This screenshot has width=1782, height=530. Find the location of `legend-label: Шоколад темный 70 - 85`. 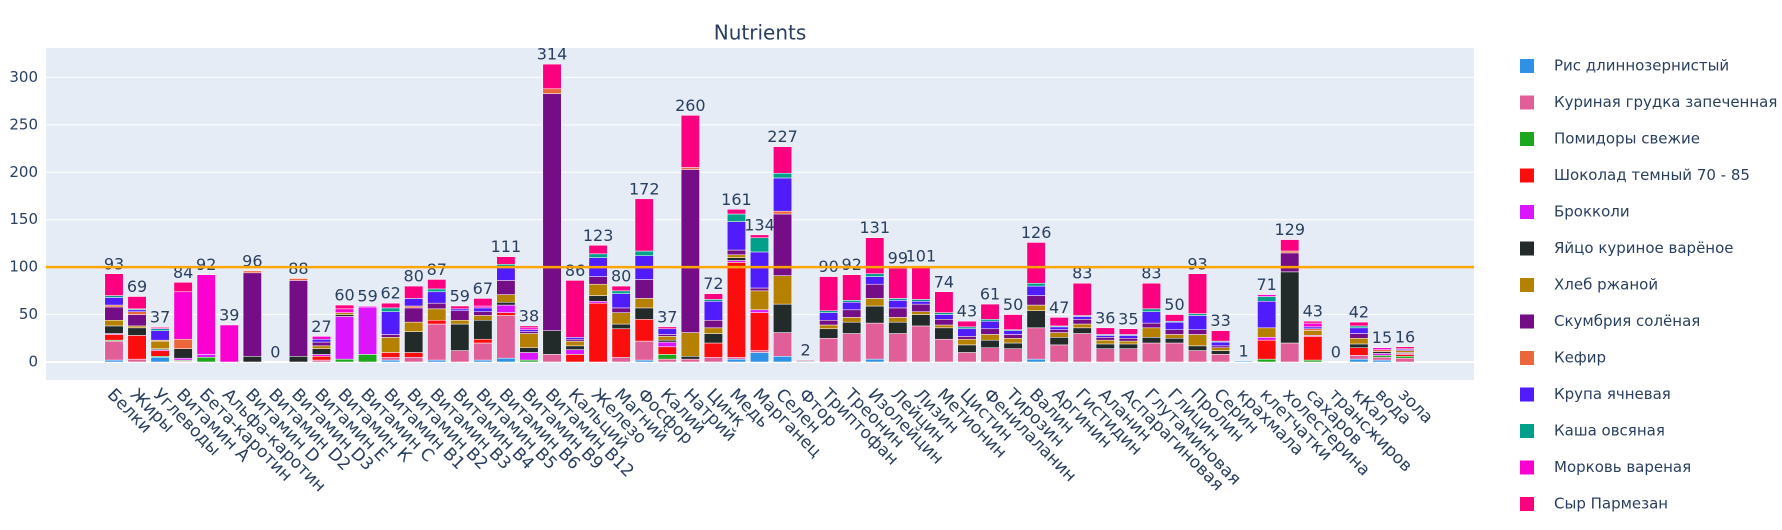

legend-label: Шоколад темный 70 - 85 is located at coordinates (1652, 175).